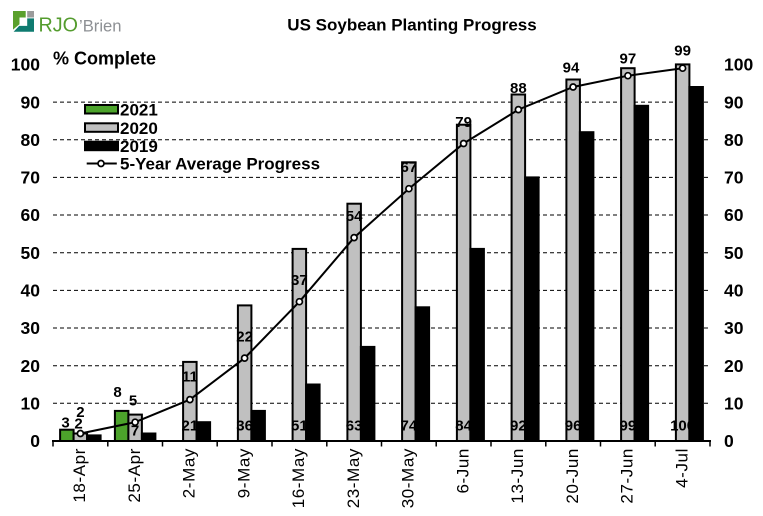 This screenshot has width=763, height=516. What do you see at coordinates (190, 426) in the screenshot?
I see `svg-text: 21` at bounding box center [190, 426].